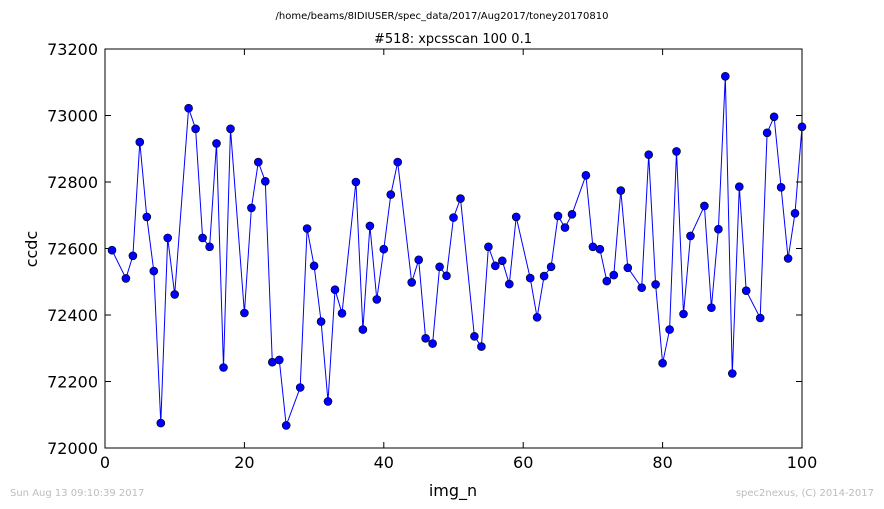 Image resolution: width=884 pixels, height=509 pixels. What do you see at coordinates (72, 382) in the screenshot?
I see `y-tick-label: 72200` at bounding box center [72, 382].